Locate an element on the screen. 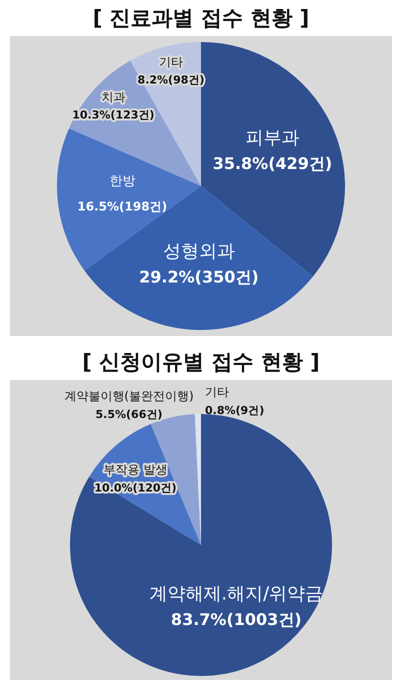 This screenshot has width=402, height=695. slice-label: 계약해제.해지/위약금 is located at coordinates (236, 594).